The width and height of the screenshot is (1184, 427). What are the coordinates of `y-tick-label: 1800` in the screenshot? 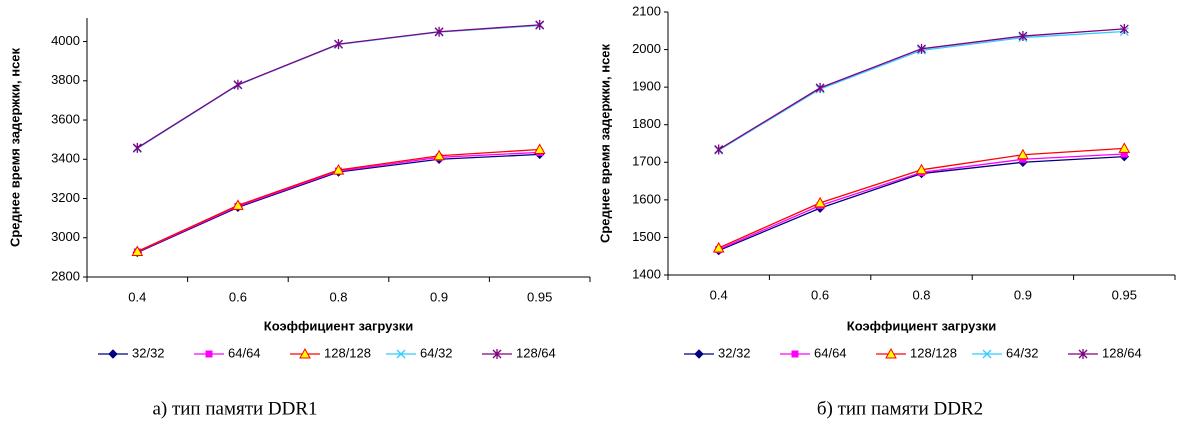 It's located at (646, 123).